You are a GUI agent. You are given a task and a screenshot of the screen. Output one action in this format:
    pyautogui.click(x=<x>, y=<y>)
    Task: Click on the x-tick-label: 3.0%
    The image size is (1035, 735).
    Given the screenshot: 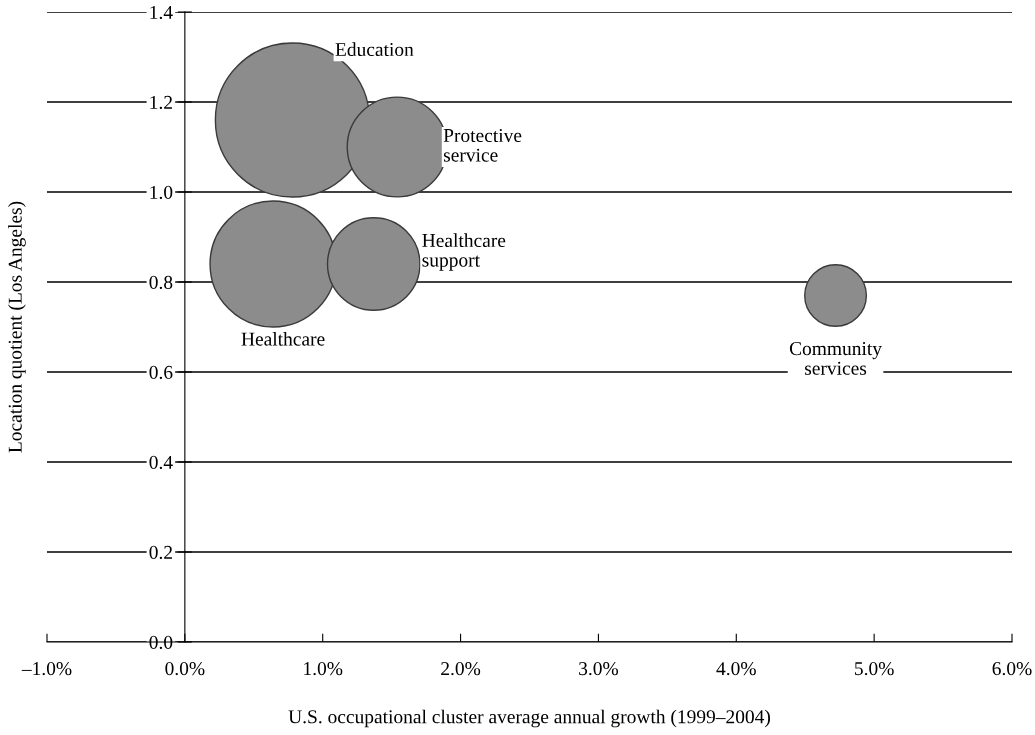 What is the action you would take?
    pyautogui.click(x=599, y=669)
    